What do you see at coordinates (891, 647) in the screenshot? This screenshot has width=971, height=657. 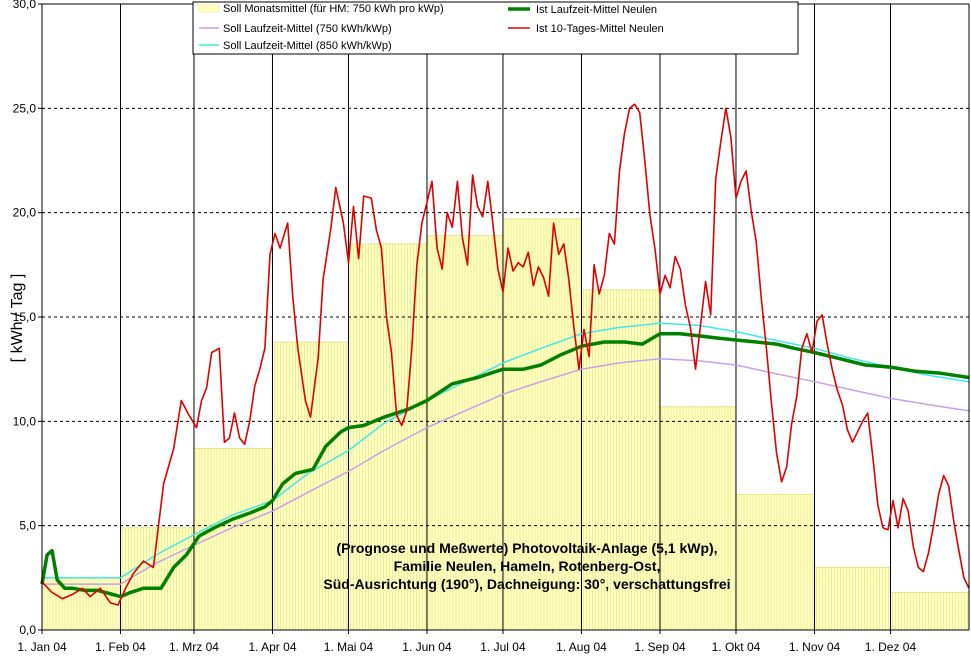 I see `x-tick-label: 1. Dez 04` at bounding box center [891, 647].